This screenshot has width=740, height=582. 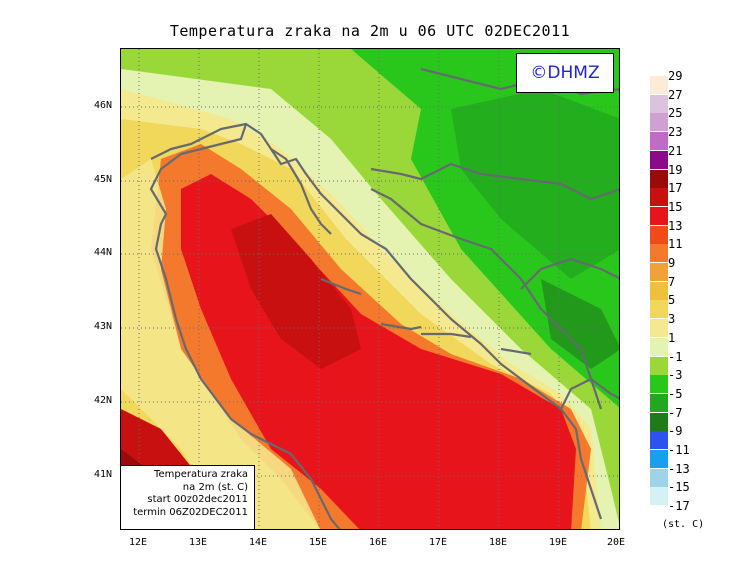 I want to click on lon-label: 14E, so click(x=258, y=542).